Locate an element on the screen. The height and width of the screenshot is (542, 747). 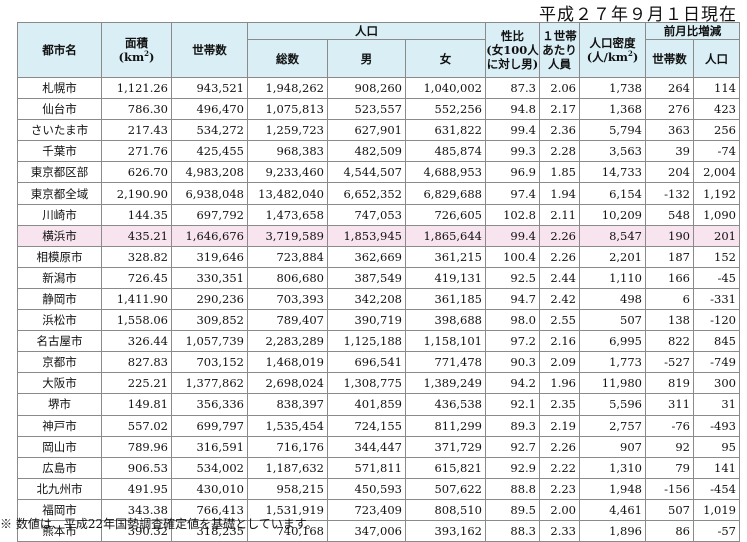
table-cell: 771,478 is located at coordinates (445, 362).